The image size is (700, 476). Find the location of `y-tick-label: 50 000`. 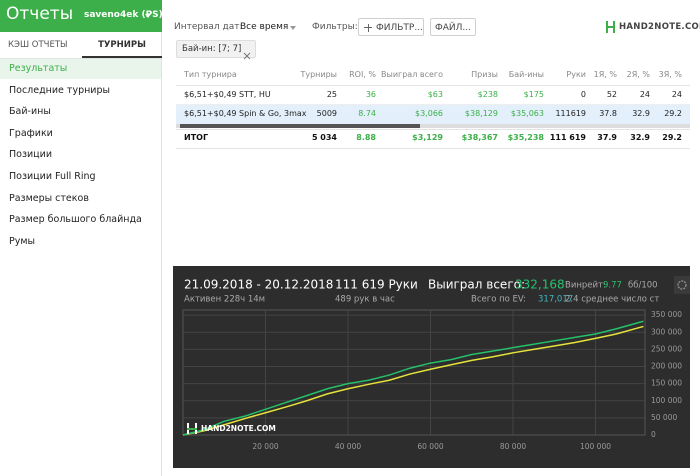

y-tick-label: 50 000 is located at coordinates (664, 417).